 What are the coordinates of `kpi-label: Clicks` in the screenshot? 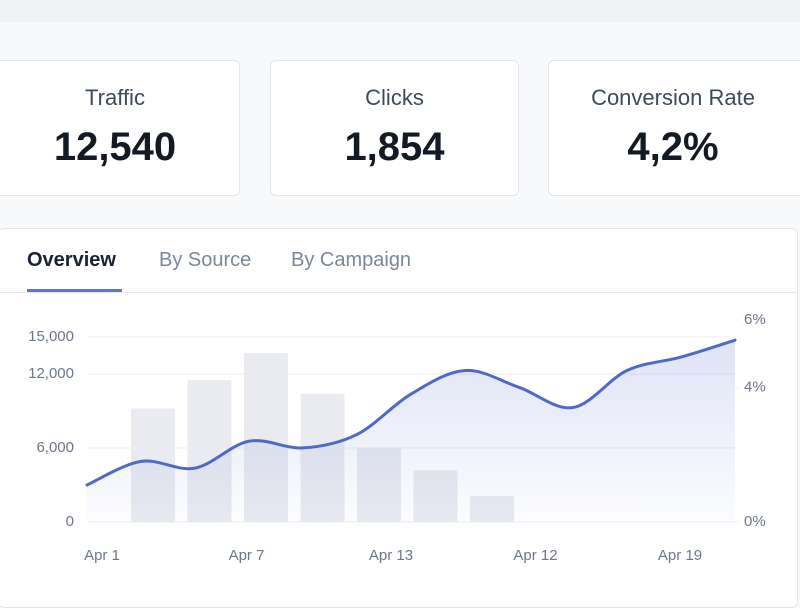 It's located at (394, 97).